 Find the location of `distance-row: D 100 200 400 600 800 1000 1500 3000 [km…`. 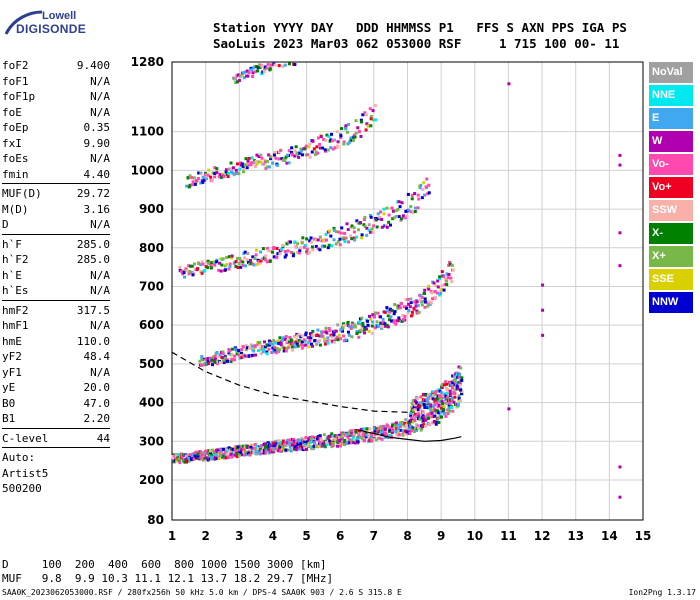

distance-row: D 100 200 400 600 800 1000 1500 3000 [km… is located at coordinates (164, 564).